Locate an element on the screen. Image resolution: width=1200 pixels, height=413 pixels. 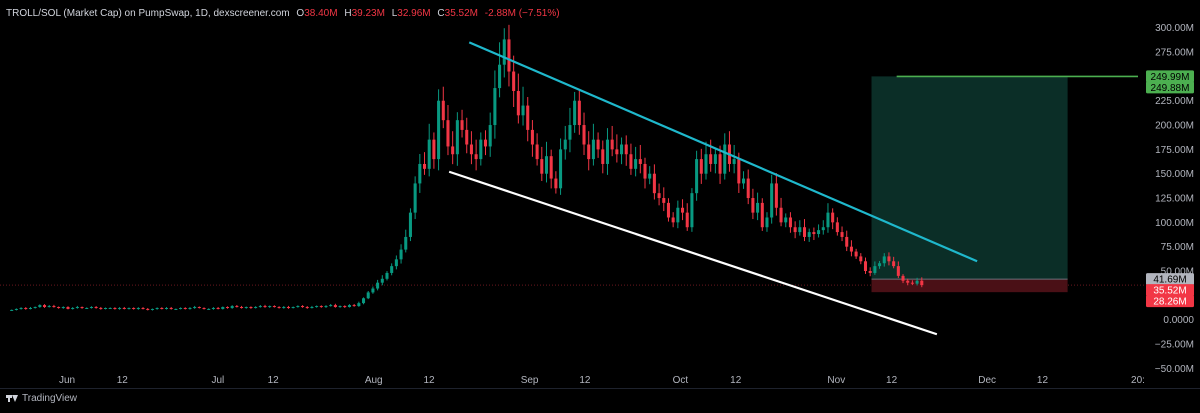
price-label: 249.99M is located at coordinates (1170, 76).